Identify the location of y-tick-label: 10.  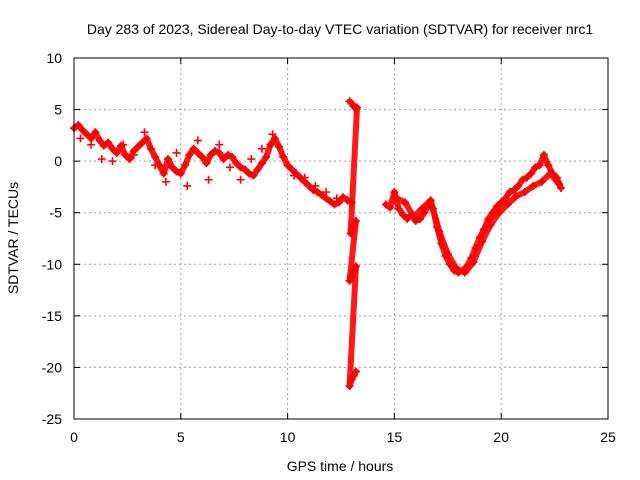
(54, 58).